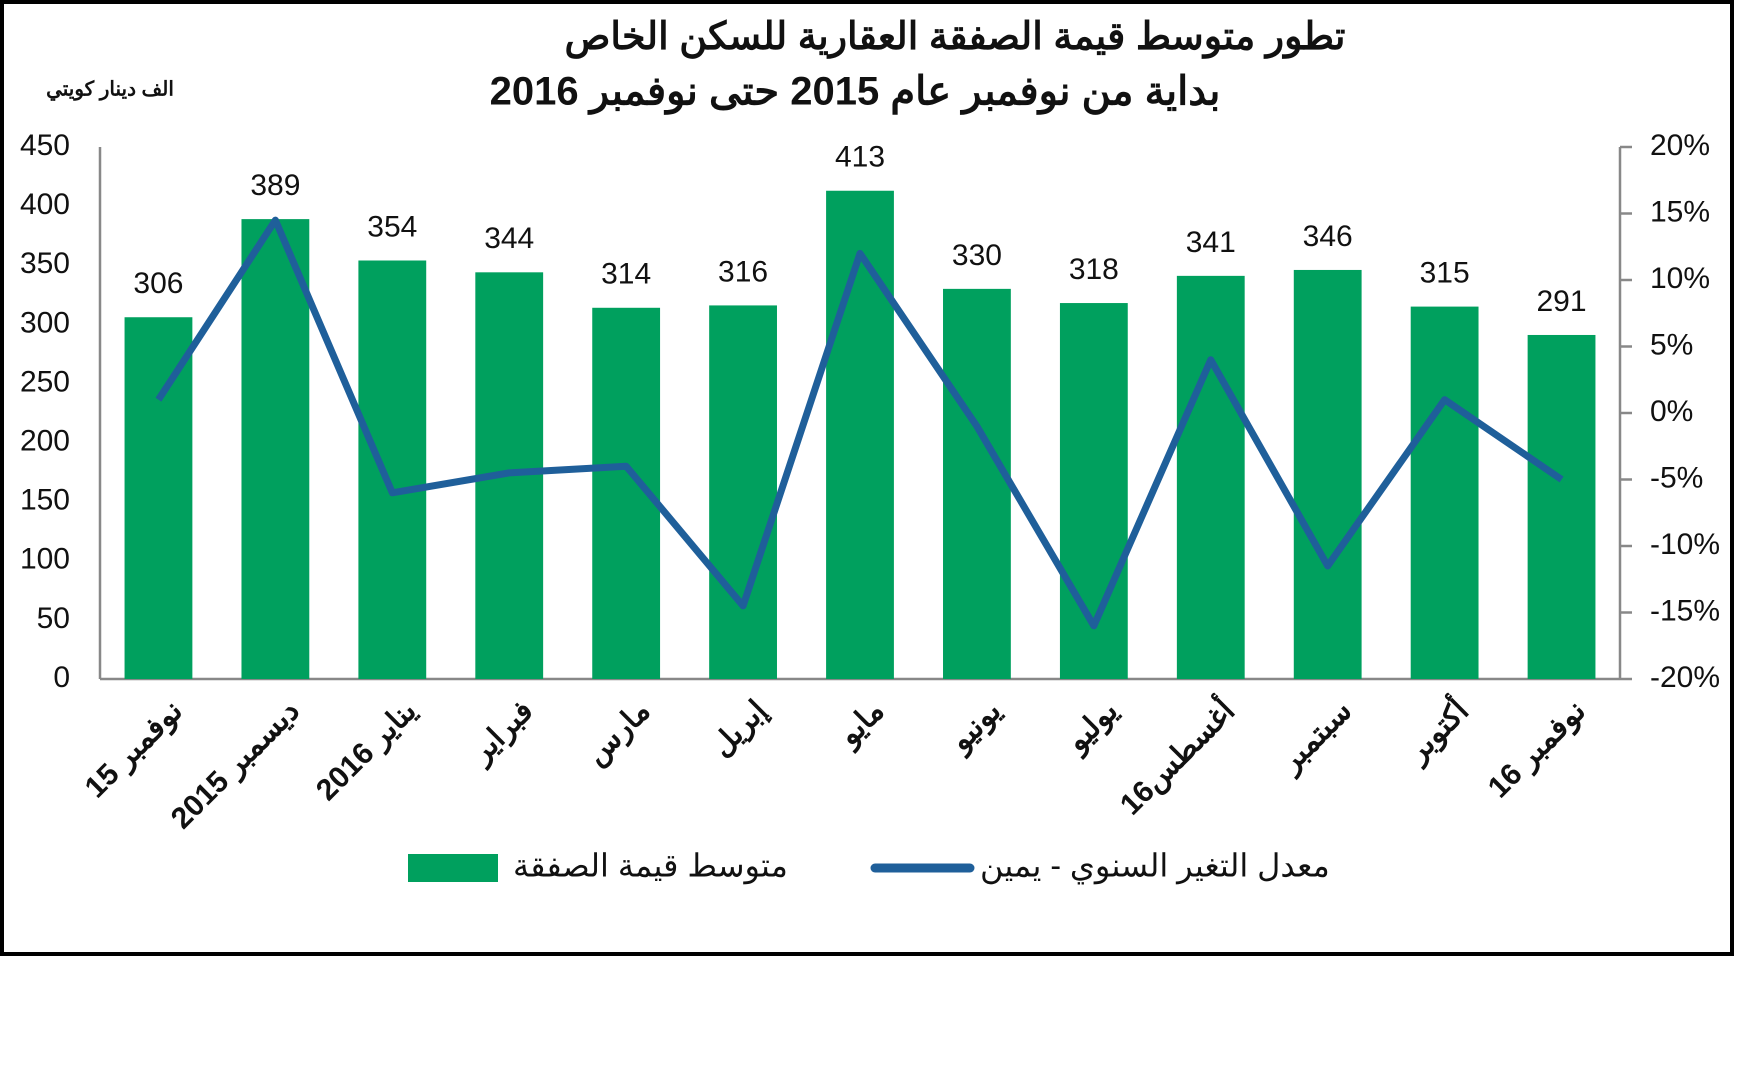 This screenshot has width=1737, height=1067. I want to click on x-tick-label: فبراير, so click(501, 732).